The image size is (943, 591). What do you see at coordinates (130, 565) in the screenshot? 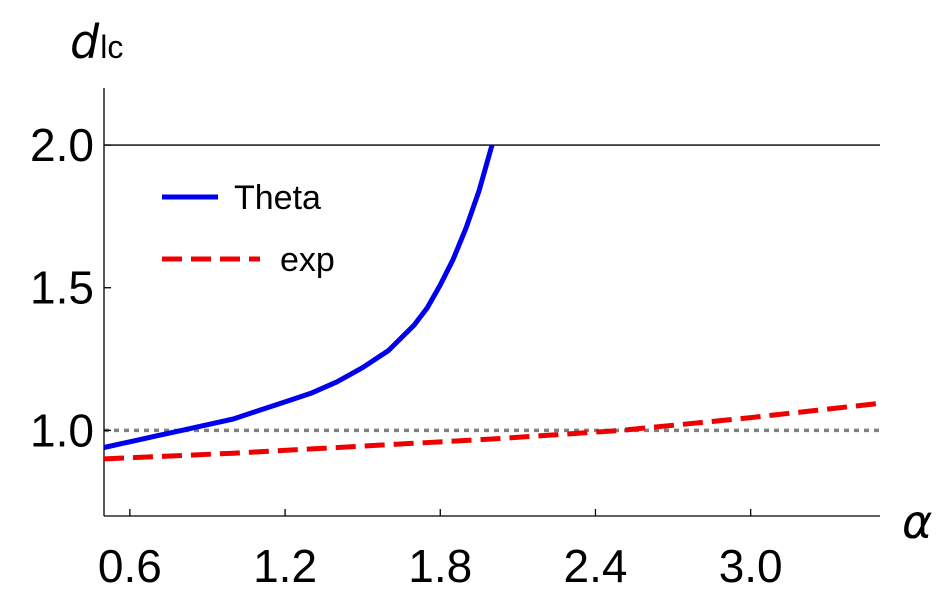
I see `x-tick-label-0: 0.6` at bounding box center [130, 565].